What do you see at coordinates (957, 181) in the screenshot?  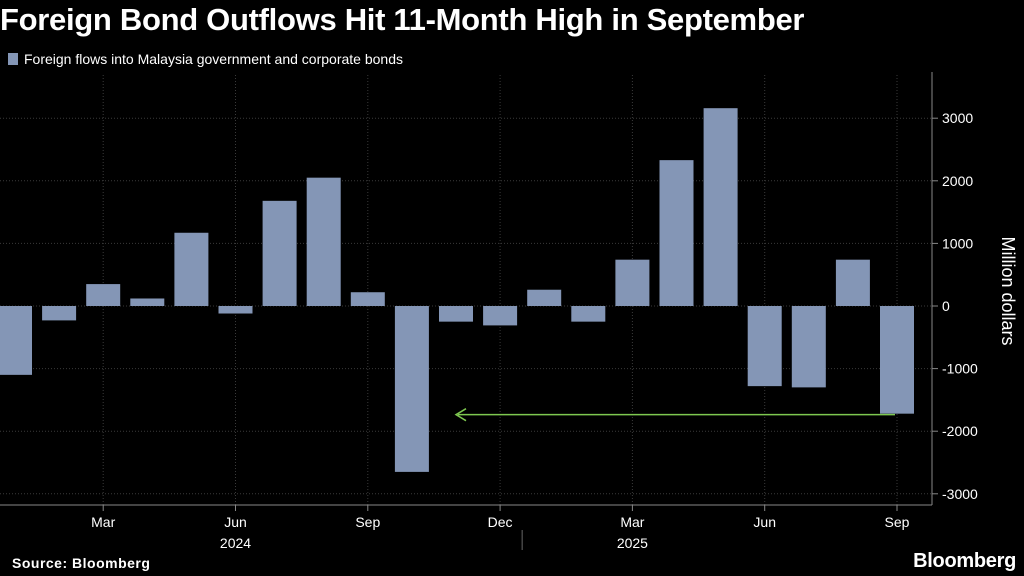 I see `y-tick-label: 2000` at bounding box center [957, 181].